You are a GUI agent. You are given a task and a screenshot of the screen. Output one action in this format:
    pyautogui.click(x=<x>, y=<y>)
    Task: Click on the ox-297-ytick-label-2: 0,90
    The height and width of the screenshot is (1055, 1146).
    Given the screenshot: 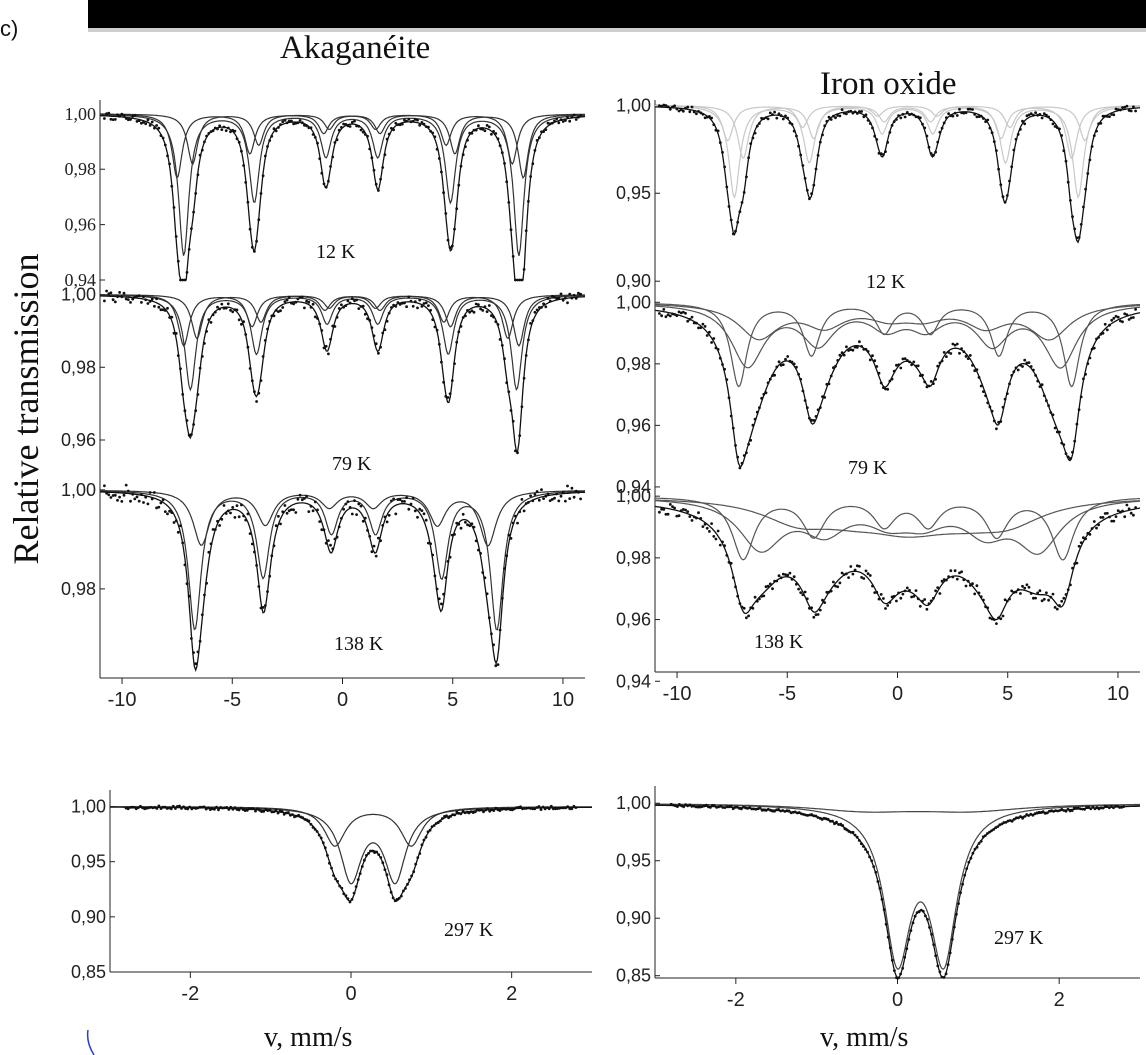 What is the action you would take?
    pyautogui.click(x=633, y=918)
    